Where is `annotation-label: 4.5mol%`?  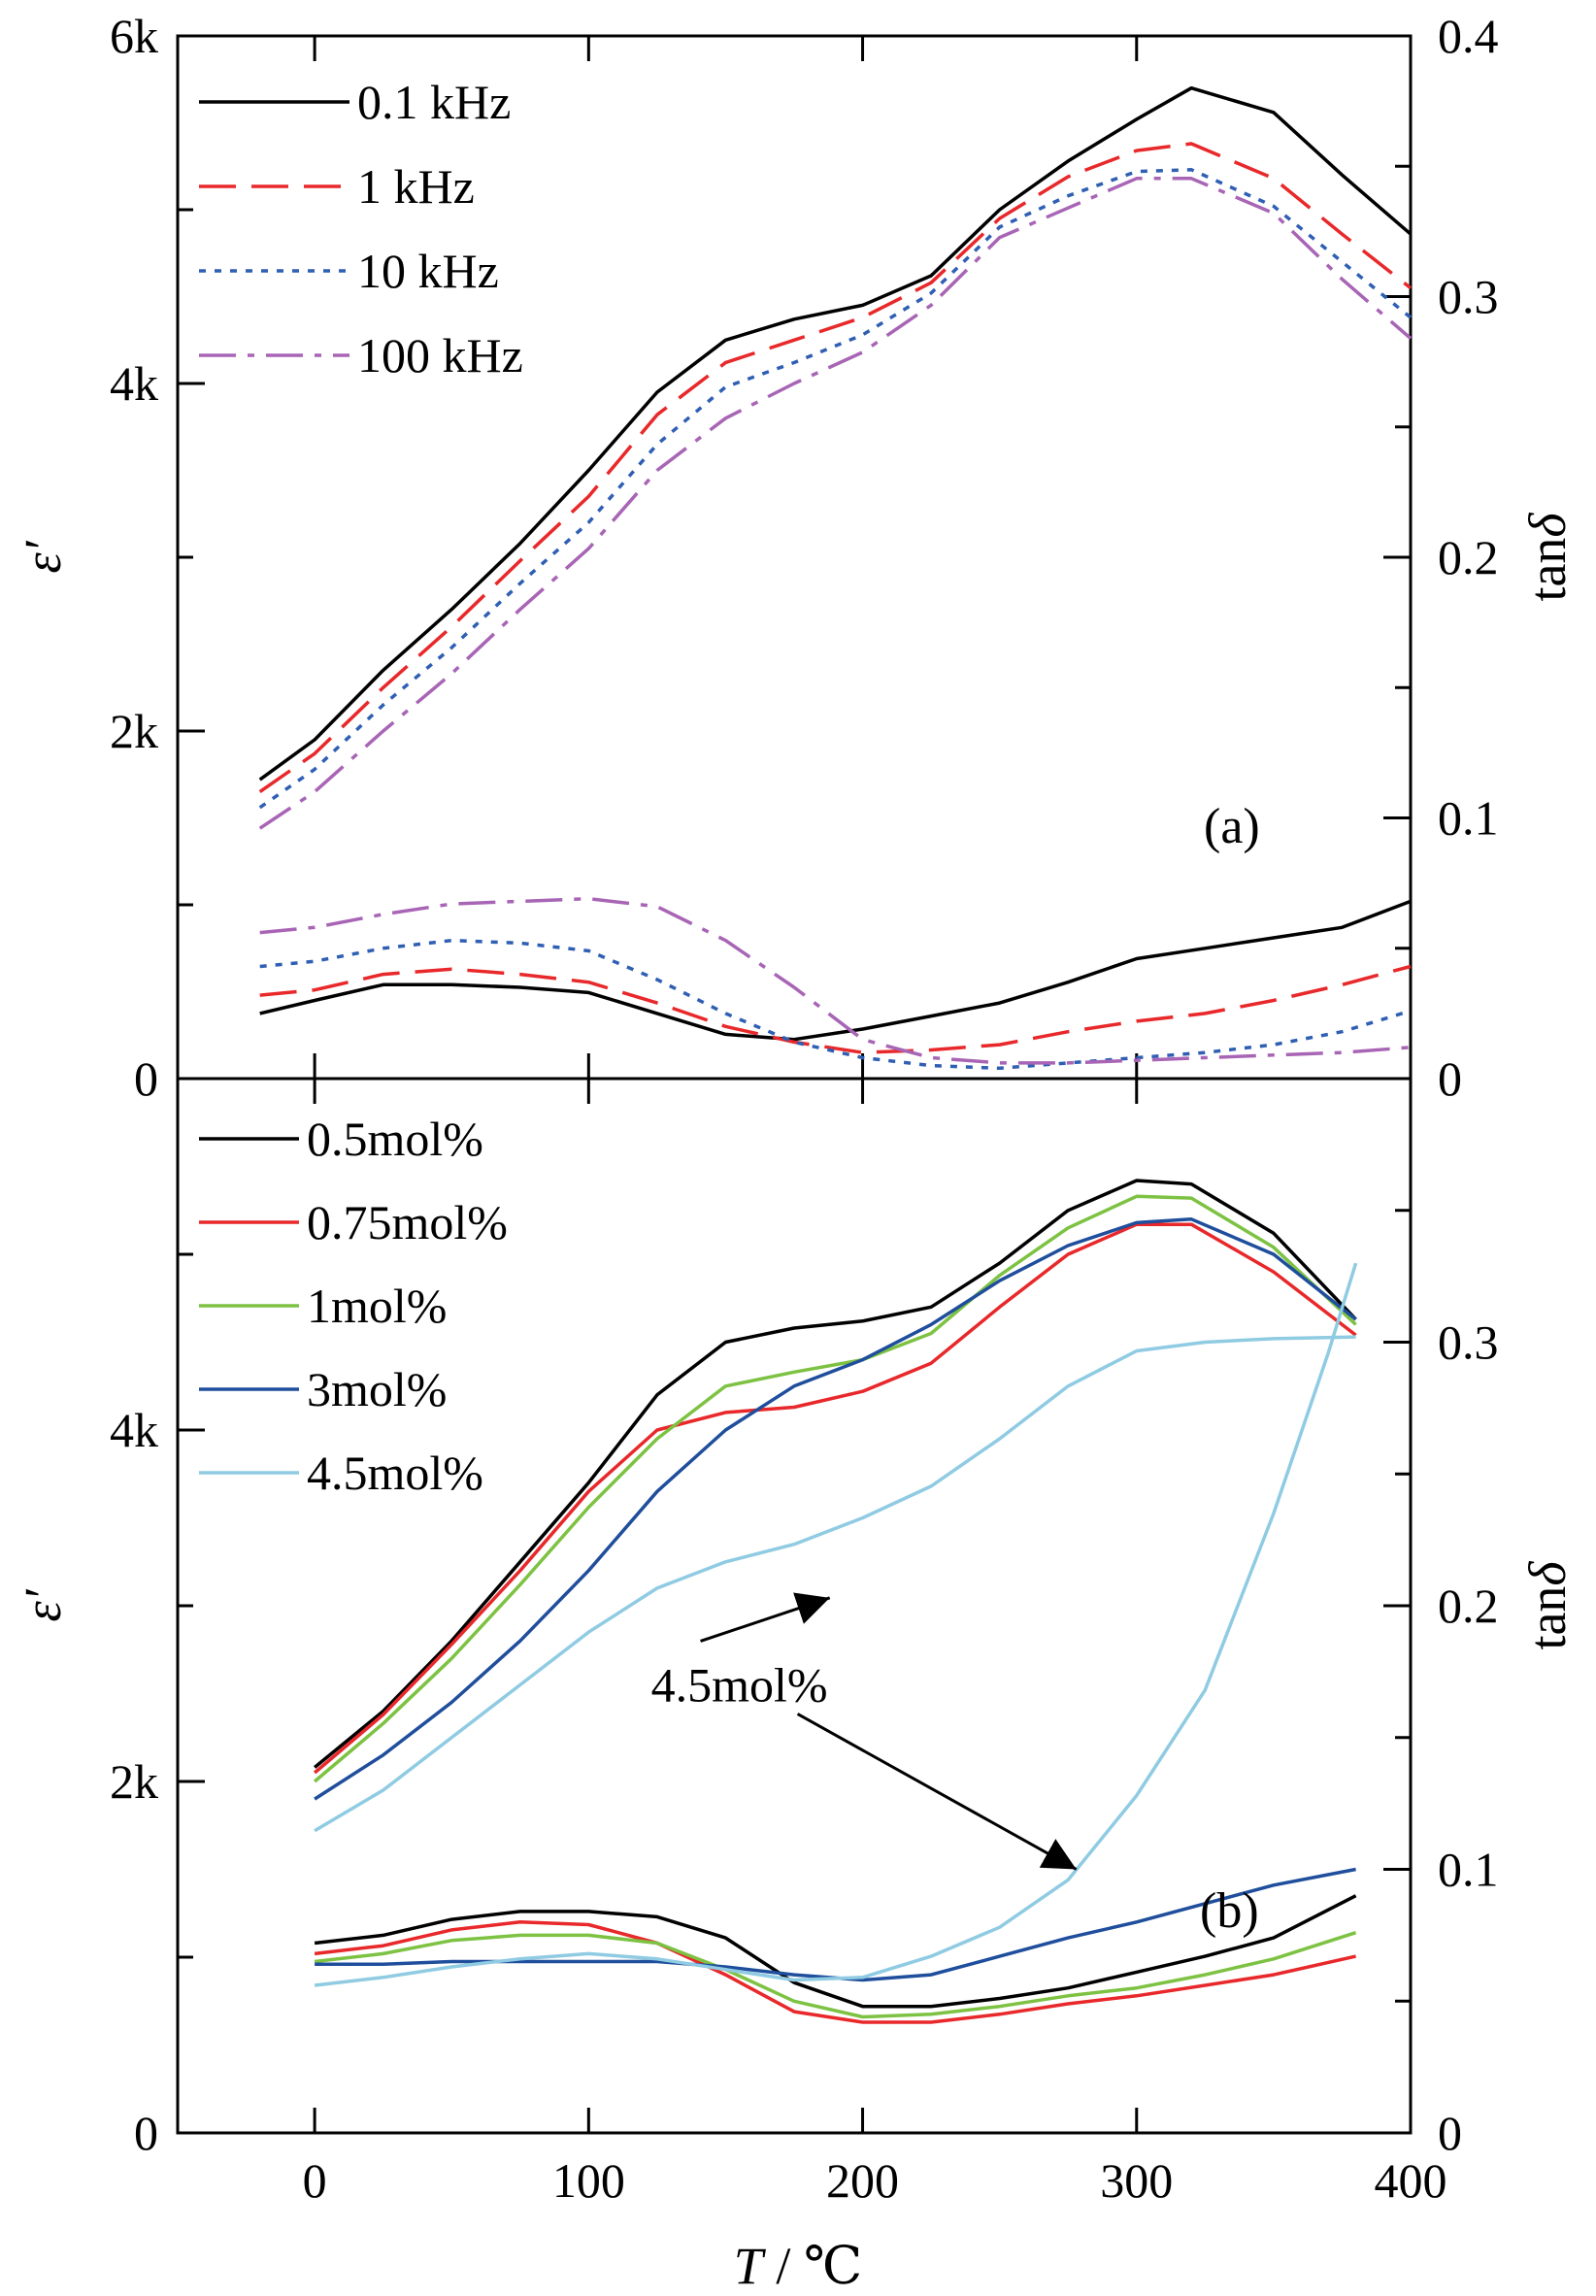 annotation-label: 4.5mol% is located at coordinates (739, 1684).